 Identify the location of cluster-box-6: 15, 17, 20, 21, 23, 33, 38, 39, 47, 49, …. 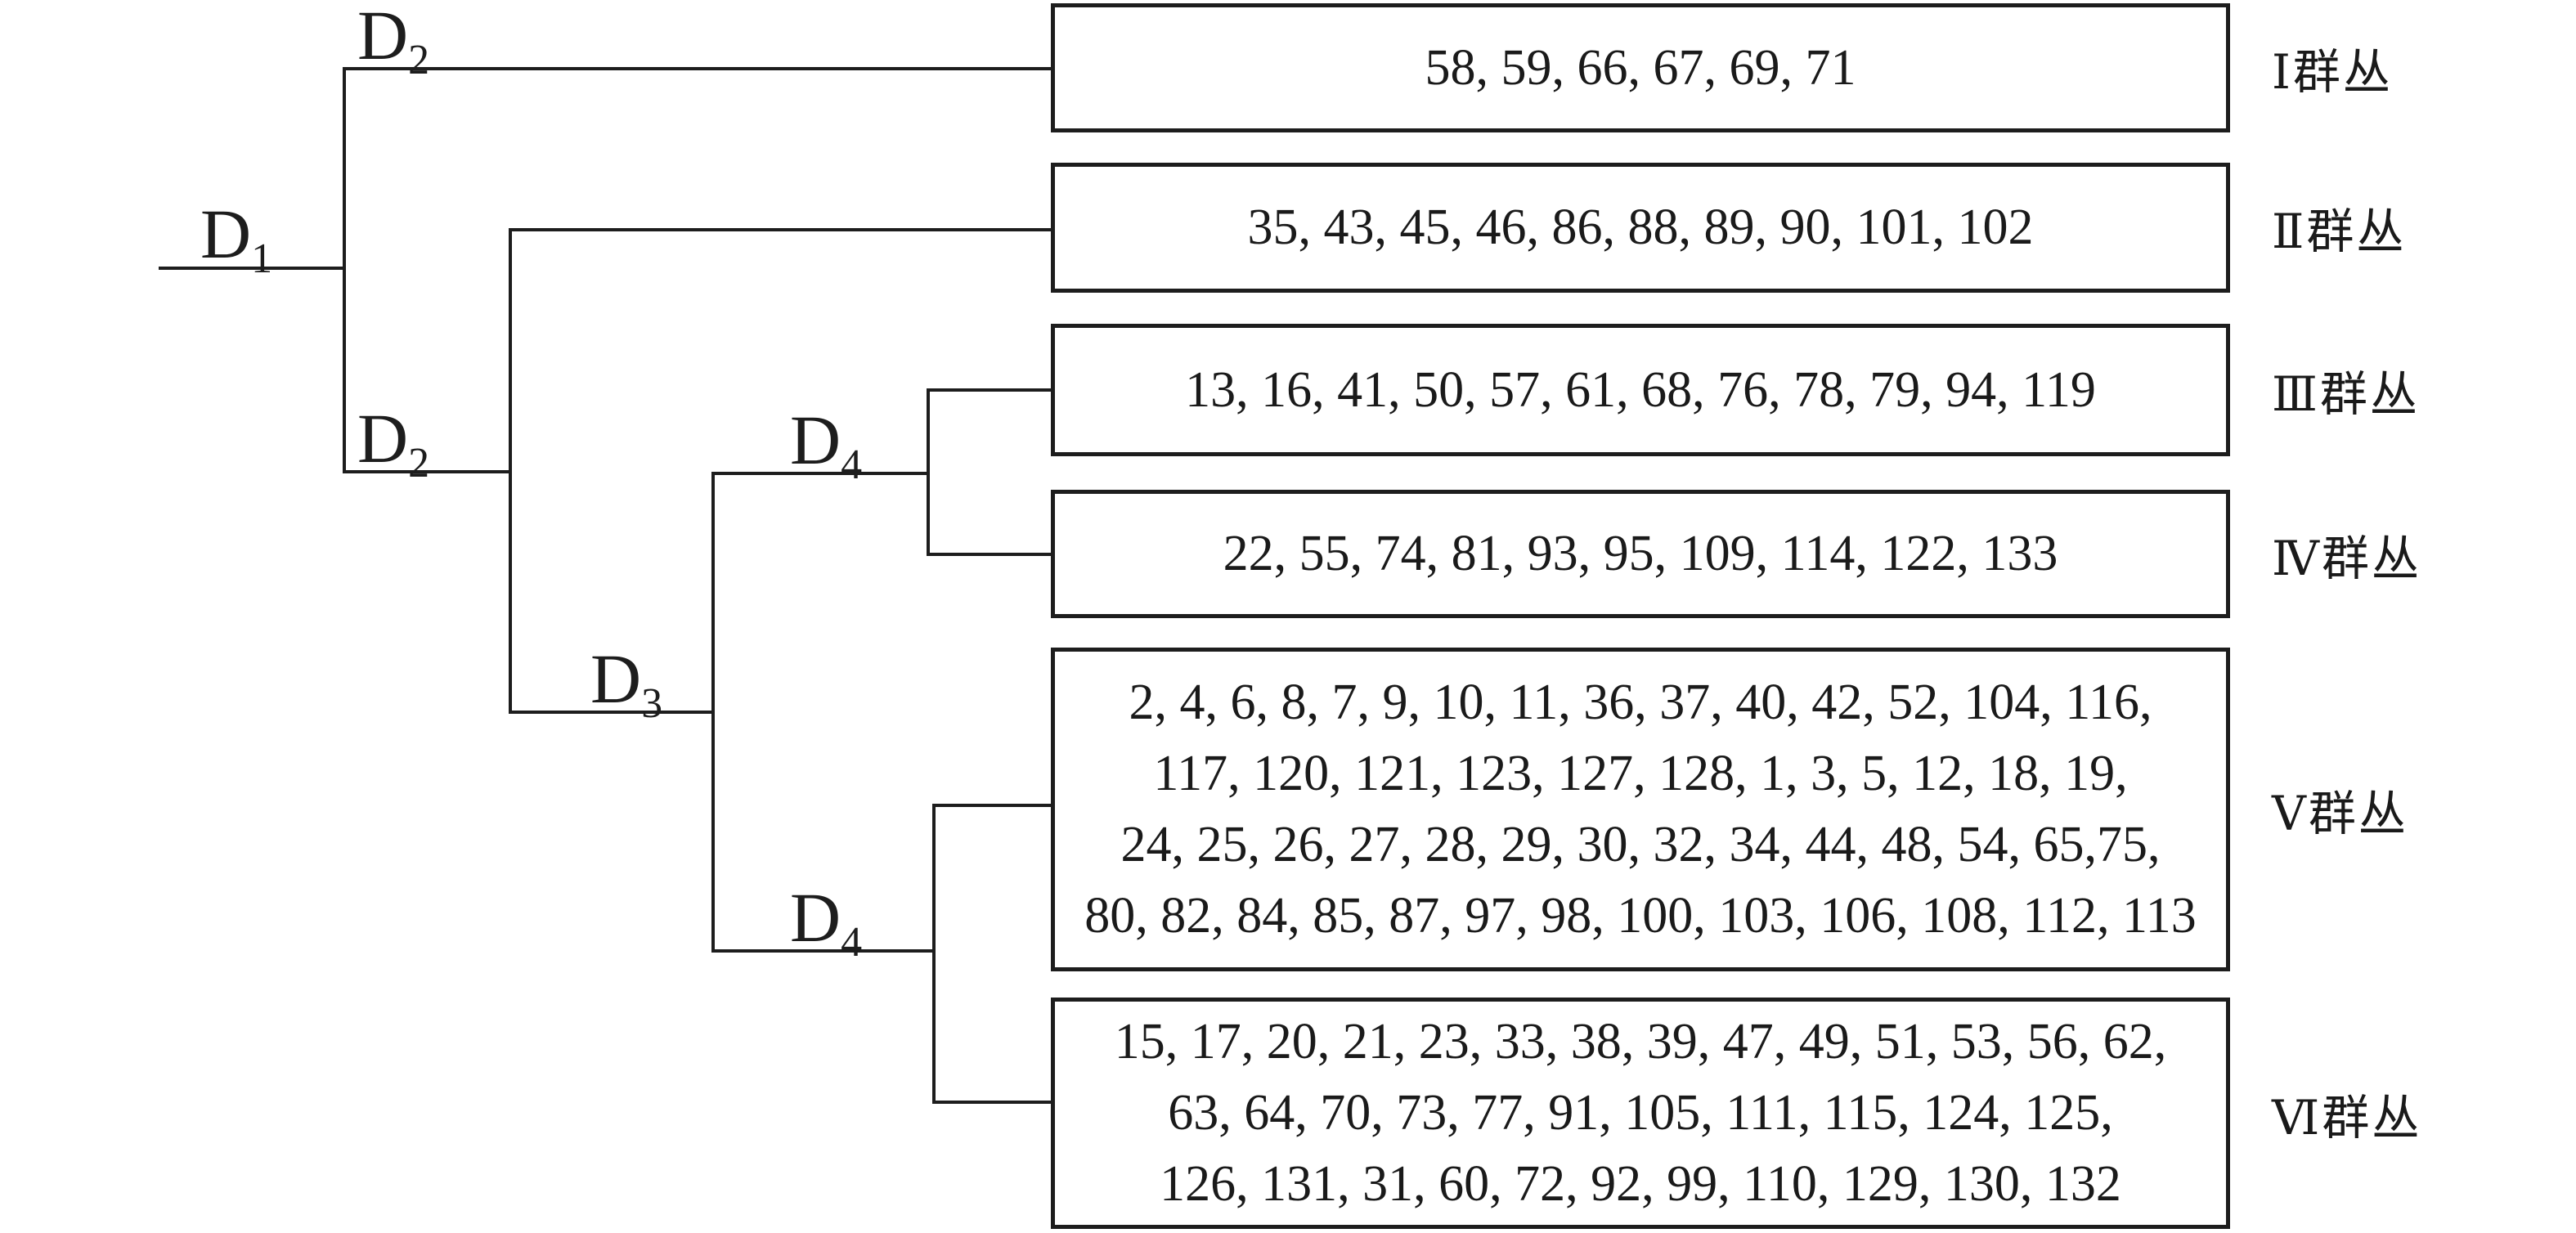
(1641, 1113).